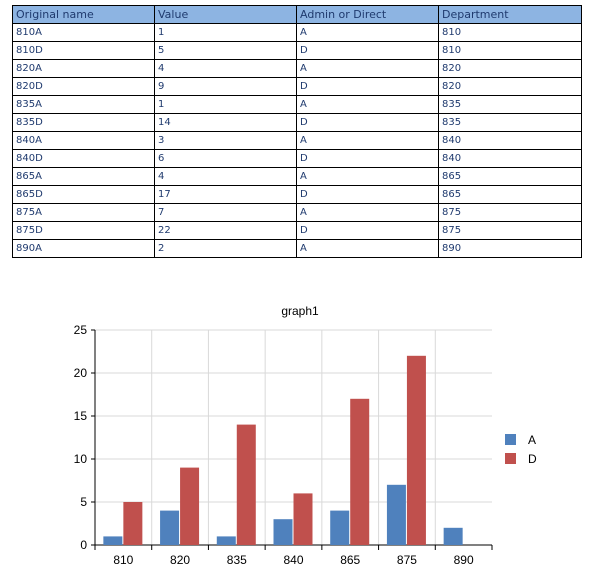 Image resolution: width=595 pixels, height=582 pixels. Describe the element at coordinates (367, 14) in the screenshot. I see `header-admin-or-direct: Admin or Direct` at that location.